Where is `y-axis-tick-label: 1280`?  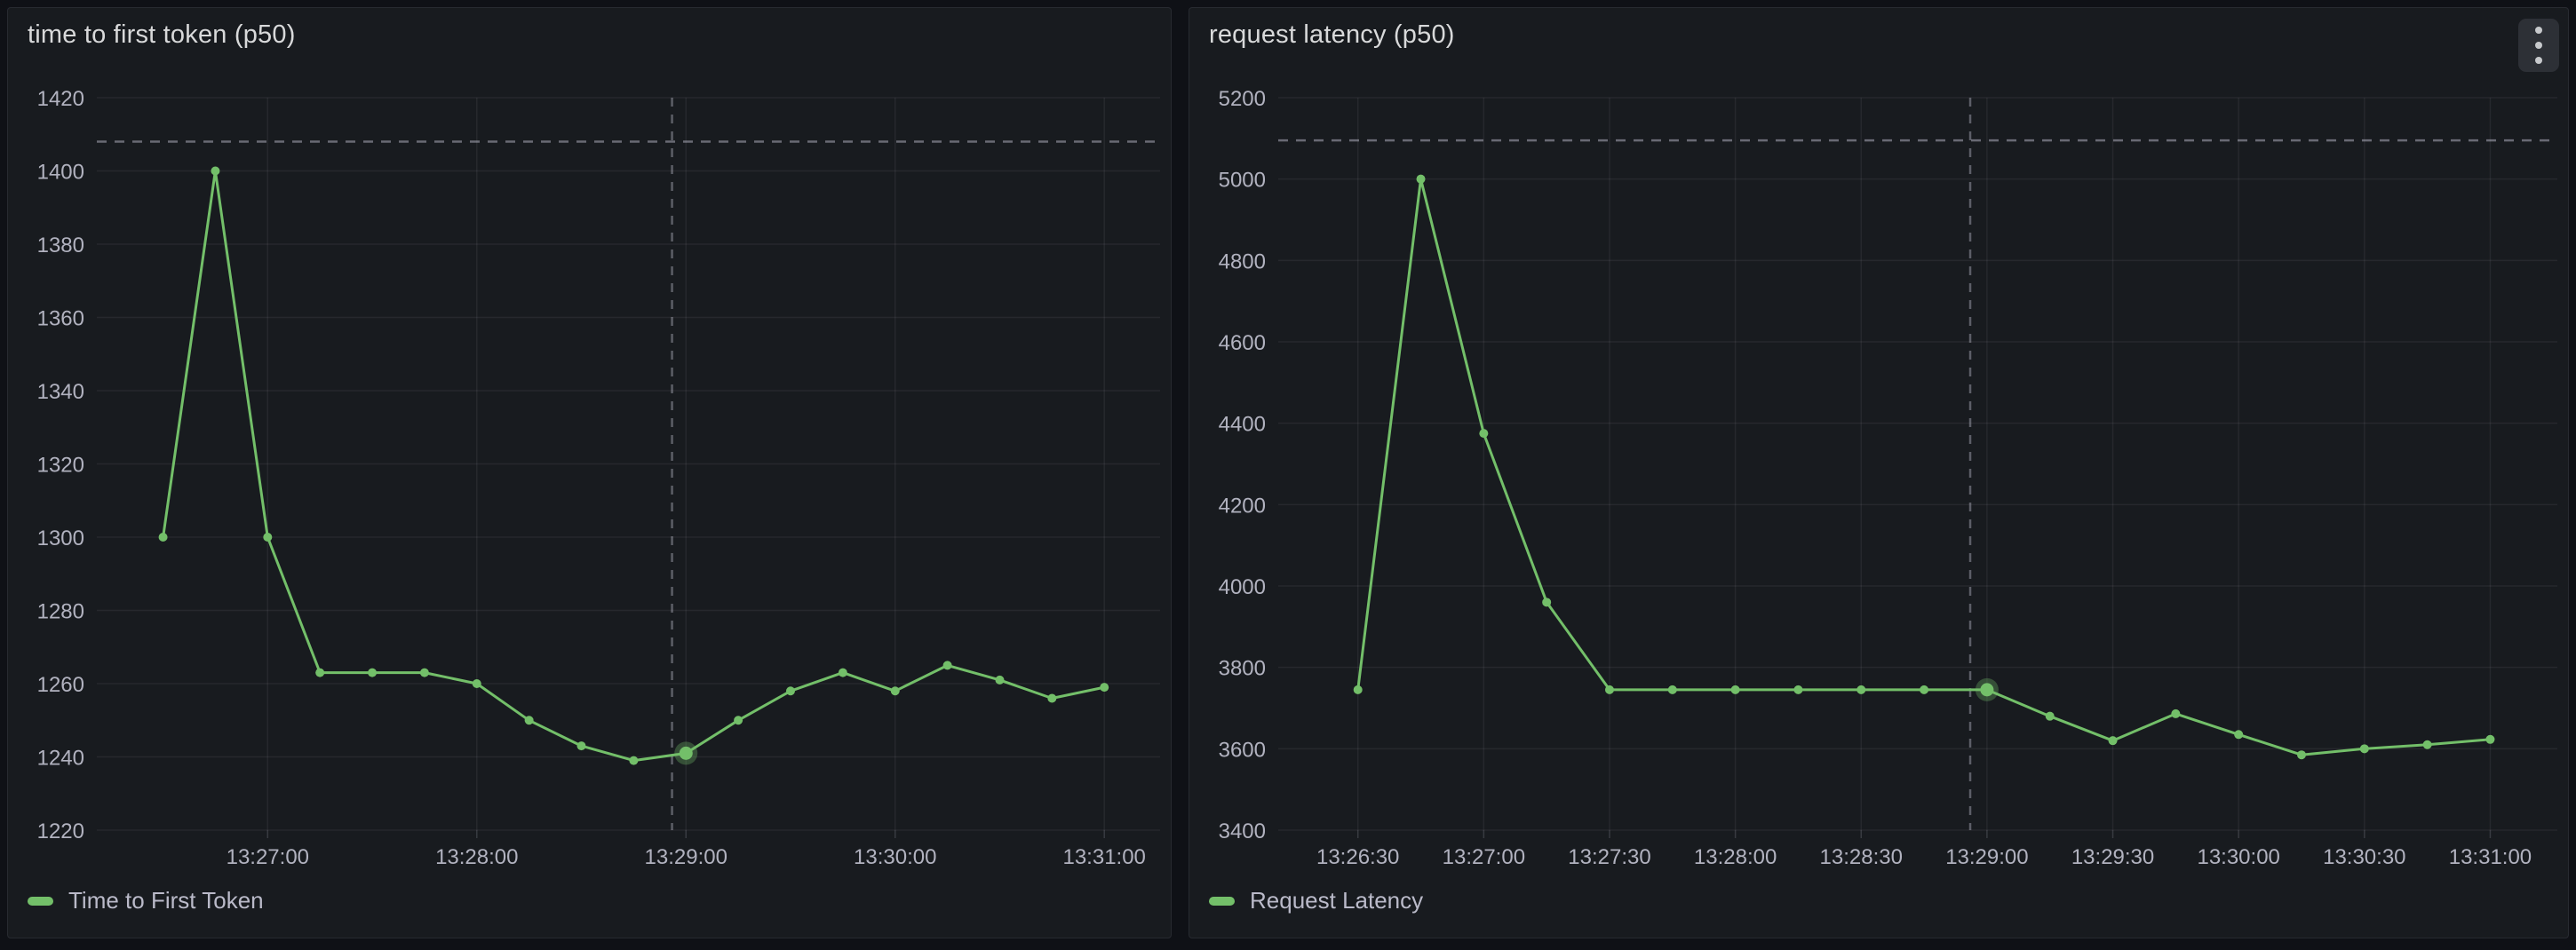 y-axis-tick-label: 1280 is located at coordinates (60, 612).